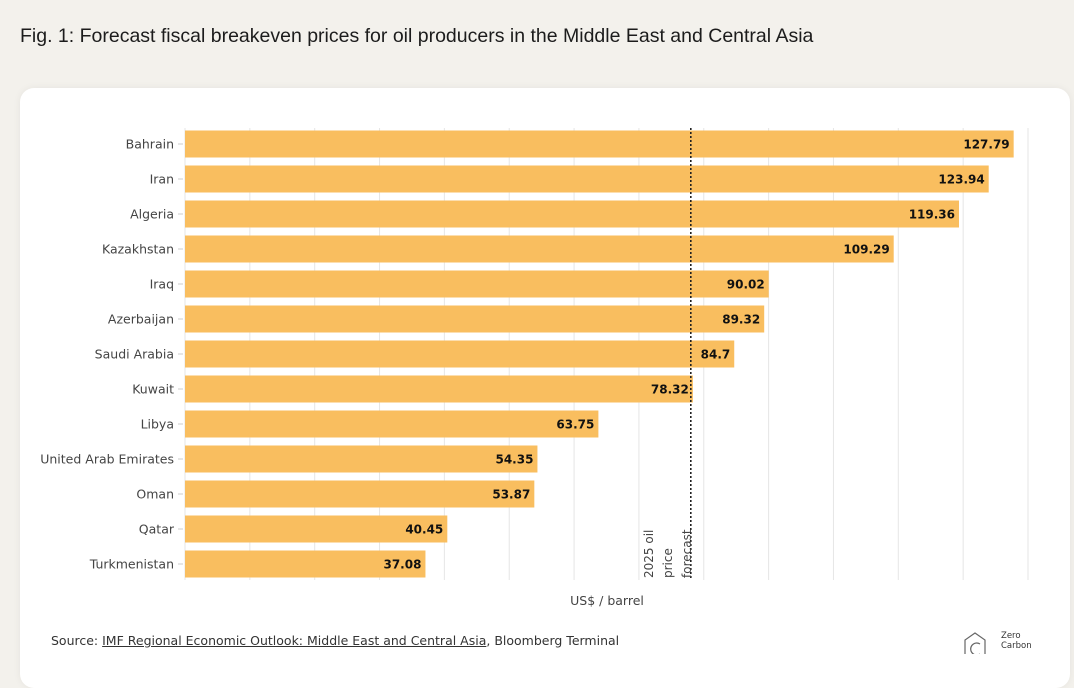 Image resolution: width=1074 pixels, height=688 pixels. Describe the element at coordinates (746, 285) in the screenshot. I see `value-label: 90.02` at that location.